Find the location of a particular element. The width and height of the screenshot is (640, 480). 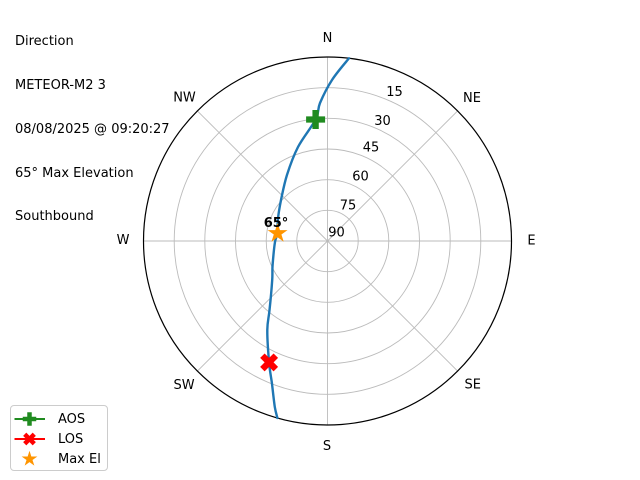

legend-item-max-el: Max El is located at coordinates (60, 459).